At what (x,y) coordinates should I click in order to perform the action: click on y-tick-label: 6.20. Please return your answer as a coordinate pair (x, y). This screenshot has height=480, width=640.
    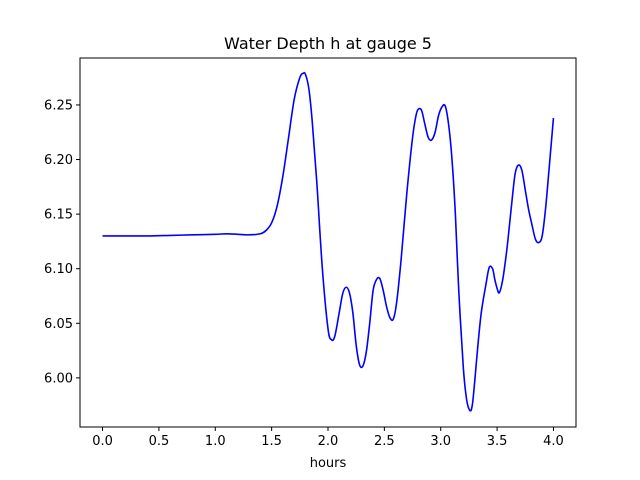
    Looking at the image, I should click on (58, 160).